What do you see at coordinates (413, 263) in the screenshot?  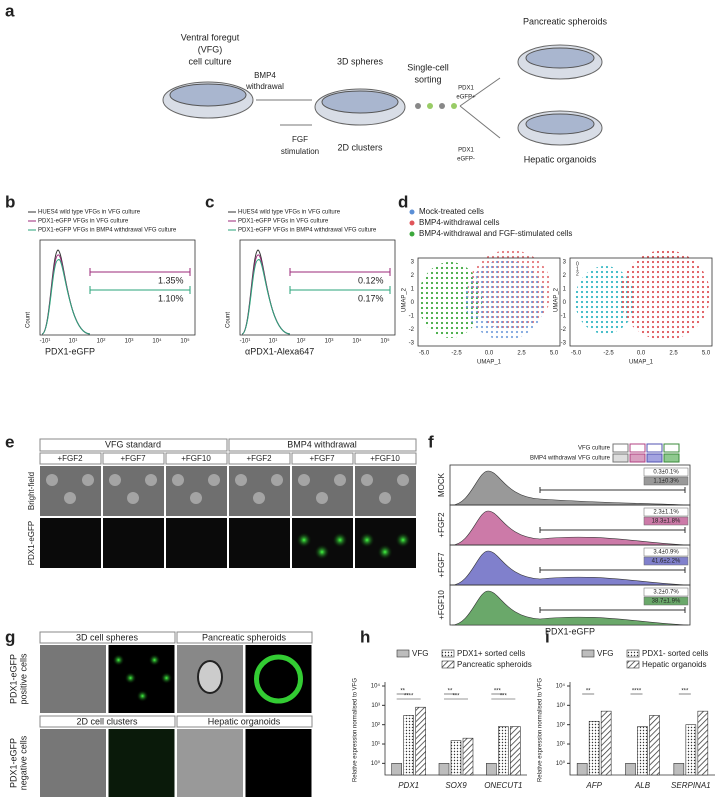 I see `y-tick-label: 3` at bounding box center [413, 263].